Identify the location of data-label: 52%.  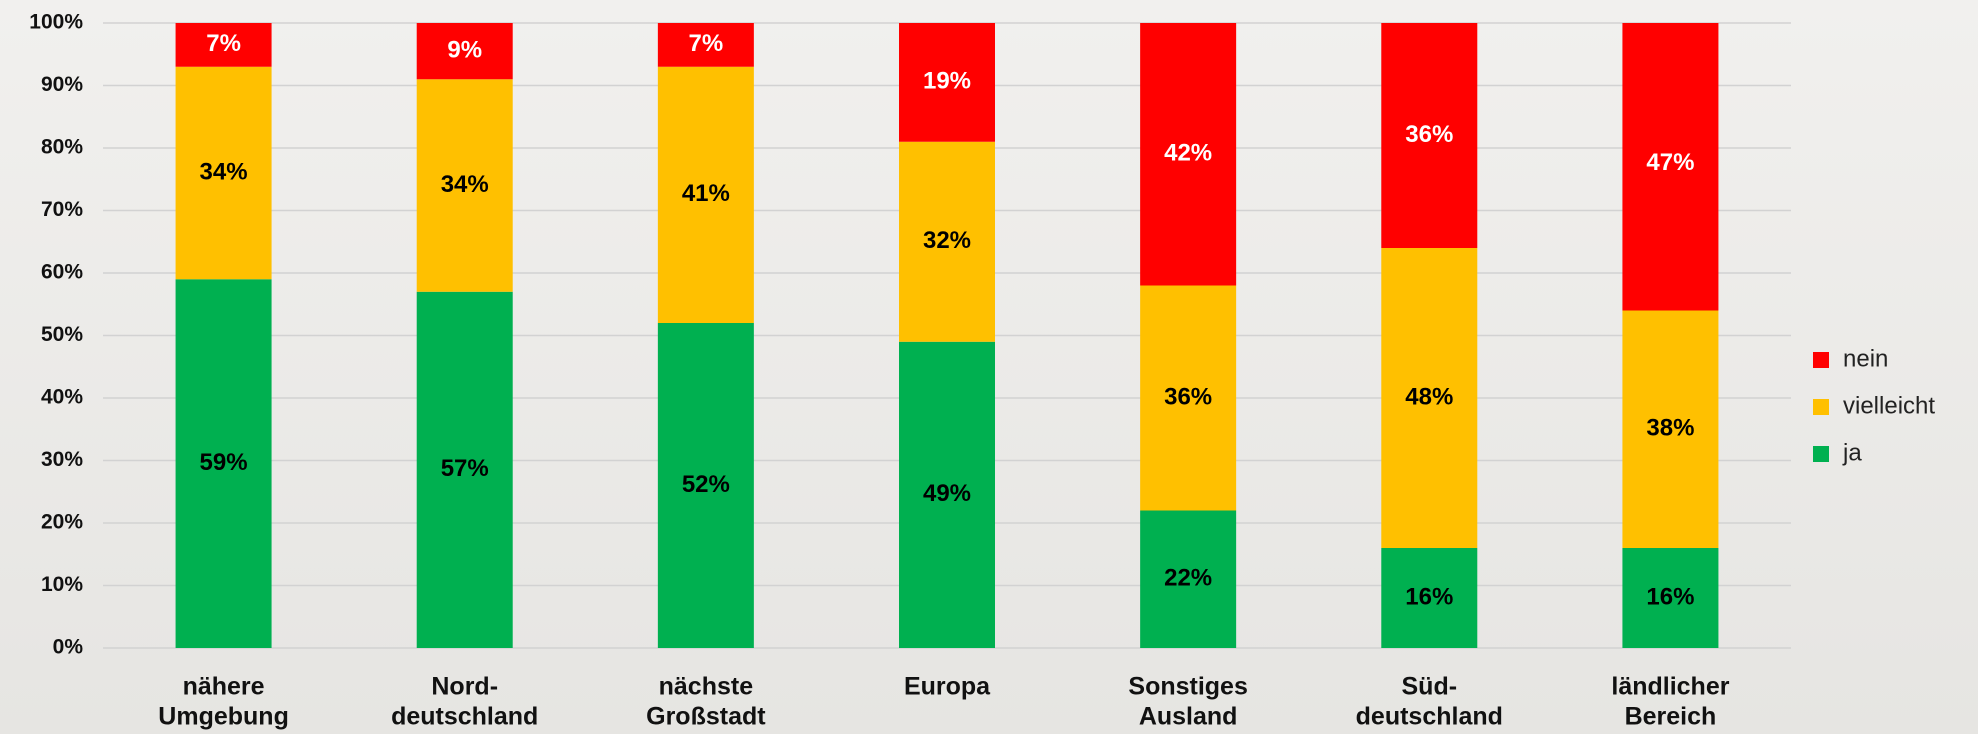
(706, 484).